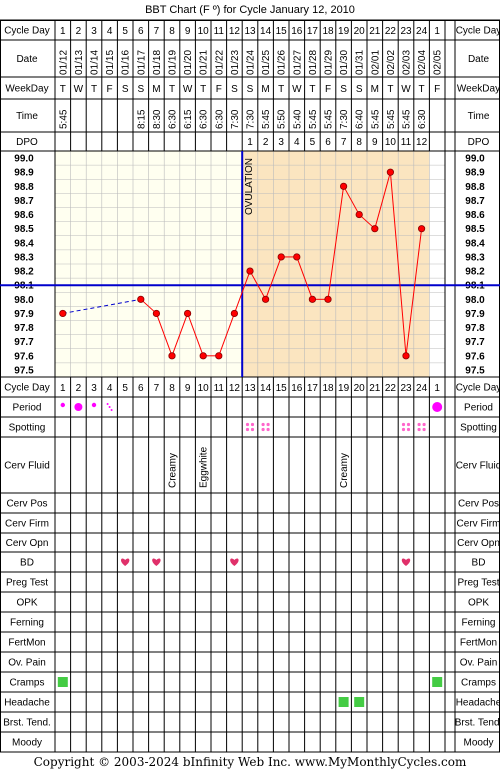 The height and width of the screenshot is (772, 500). I want to click on row-label-right-fertmon: FertMon, so click(478, 643).